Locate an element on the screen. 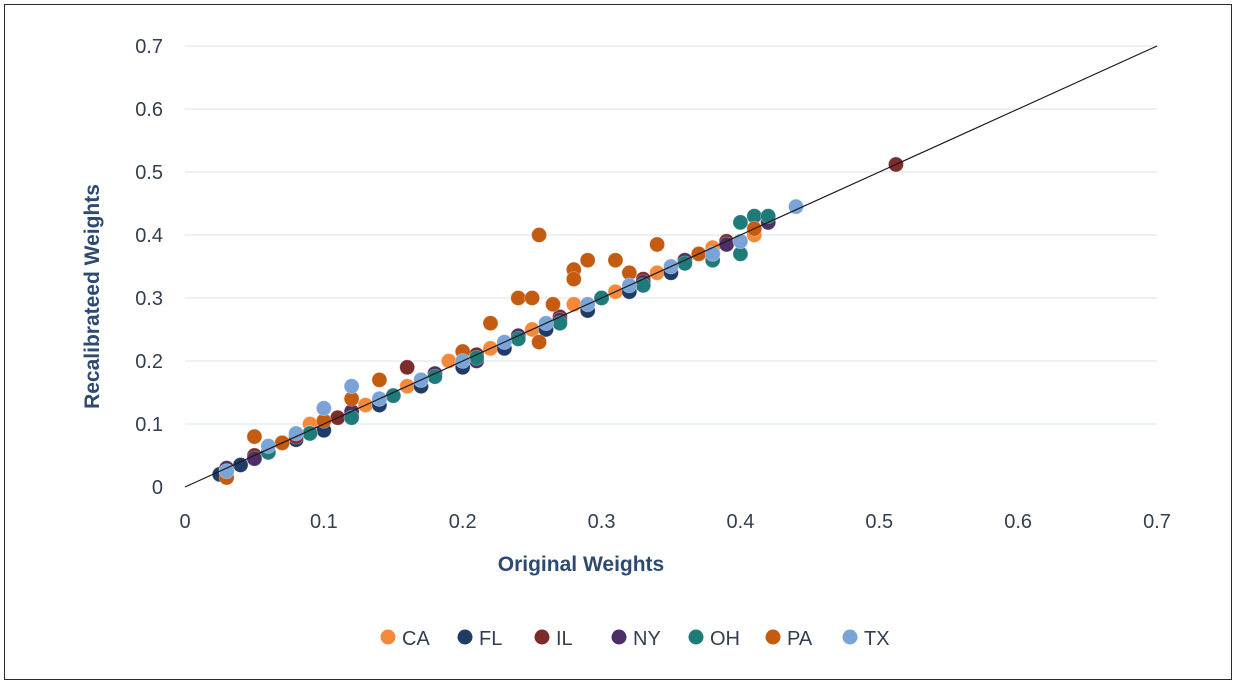 This screenshot has width=1238, height=683. legend-item-tx: TX is located at coordinates (866, 639).